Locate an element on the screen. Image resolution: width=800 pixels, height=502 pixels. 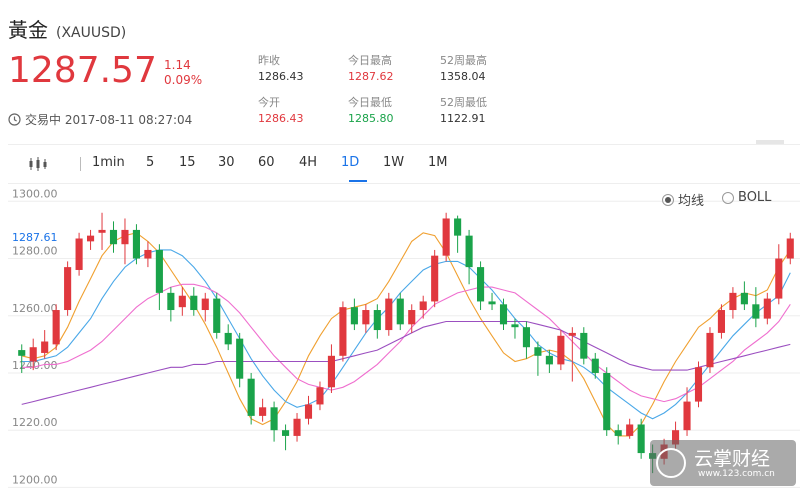
low-label: 今日最低 is located at coordinates (370, 102).